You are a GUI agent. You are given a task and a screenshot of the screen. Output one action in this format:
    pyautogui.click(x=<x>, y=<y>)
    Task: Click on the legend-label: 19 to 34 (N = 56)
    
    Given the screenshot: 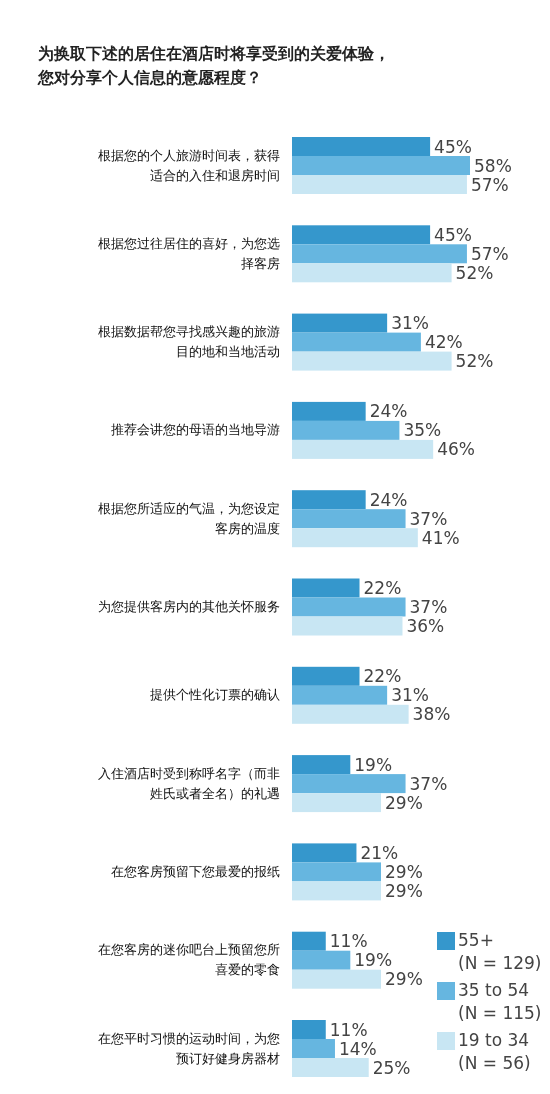 What is the action you would take?
    pyautogui.click(x=495, y=1052)
    